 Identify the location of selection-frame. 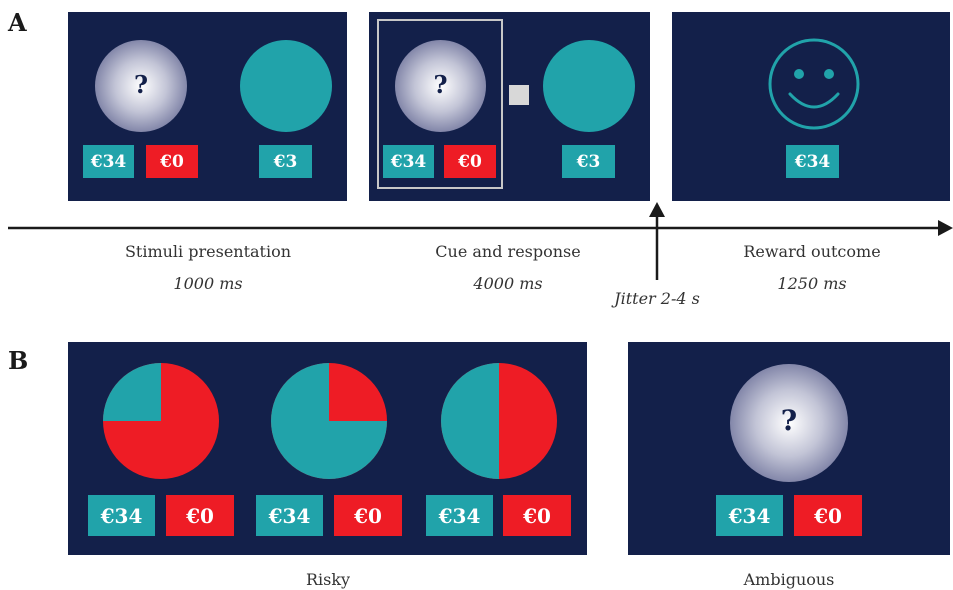
(440, 104).